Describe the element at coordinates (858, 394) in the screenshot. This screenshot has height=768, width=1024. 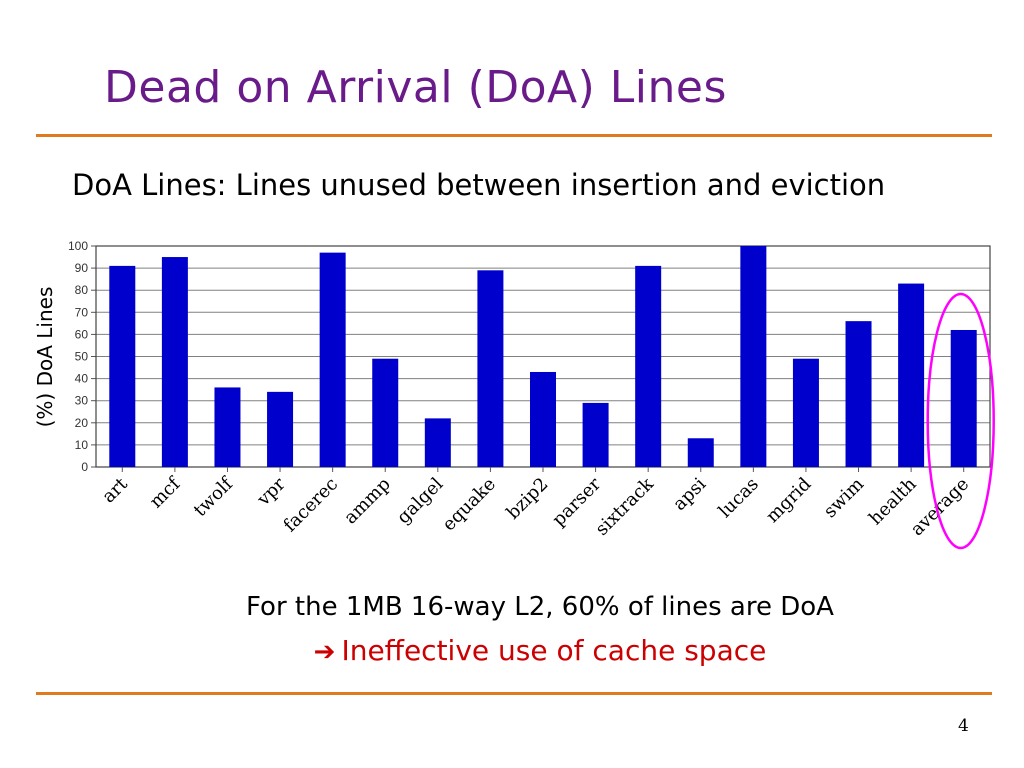
I see `bar-swim` at that location.